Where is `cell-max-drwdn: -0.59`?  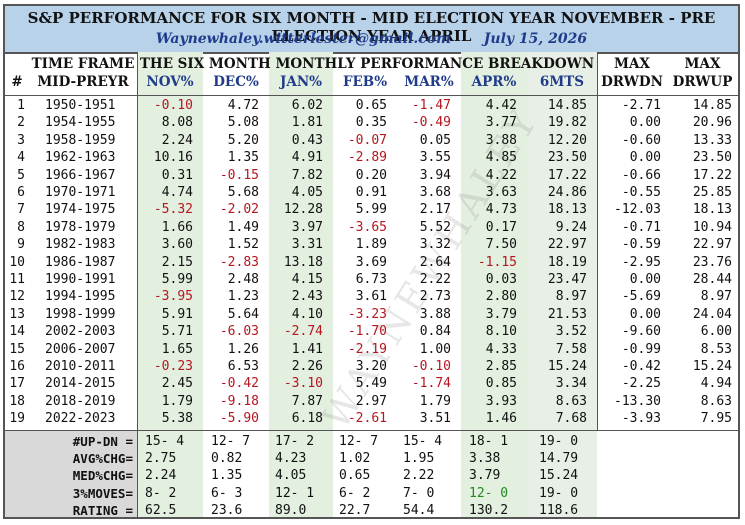 cell-max-drwdn: -0.59 is located at coordinates (641, 245).